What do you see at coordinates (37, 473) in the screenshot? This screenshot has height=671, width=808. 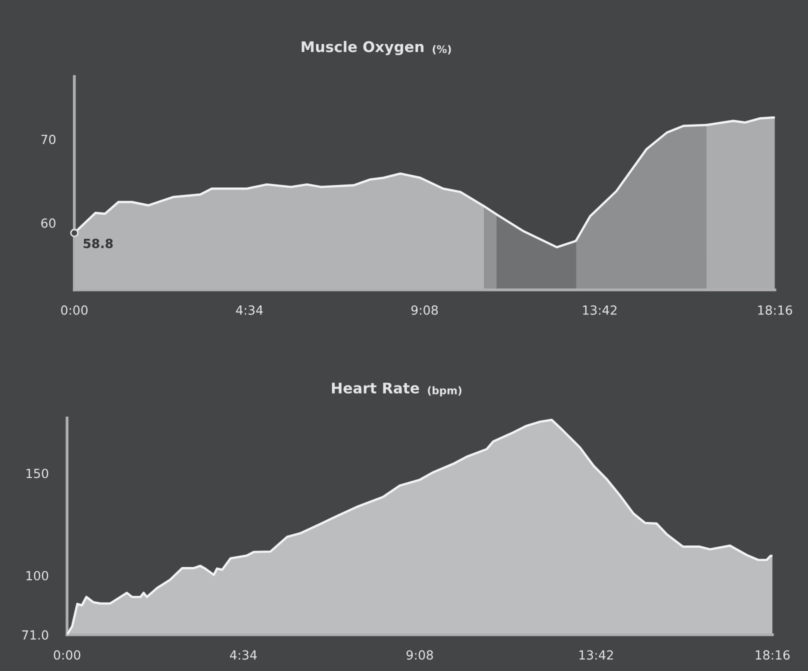 I see `y-tick-label: 150` at bounding box center [37, 473].